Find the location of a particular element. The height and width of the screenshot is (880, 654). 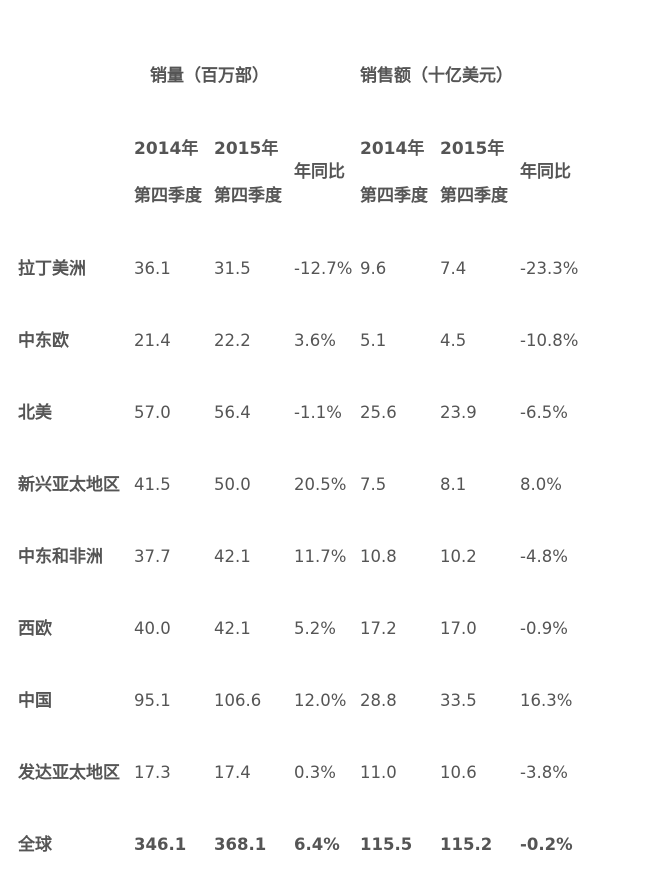

units-2014-cell: 95.1 is located at coordinates (152, 700).